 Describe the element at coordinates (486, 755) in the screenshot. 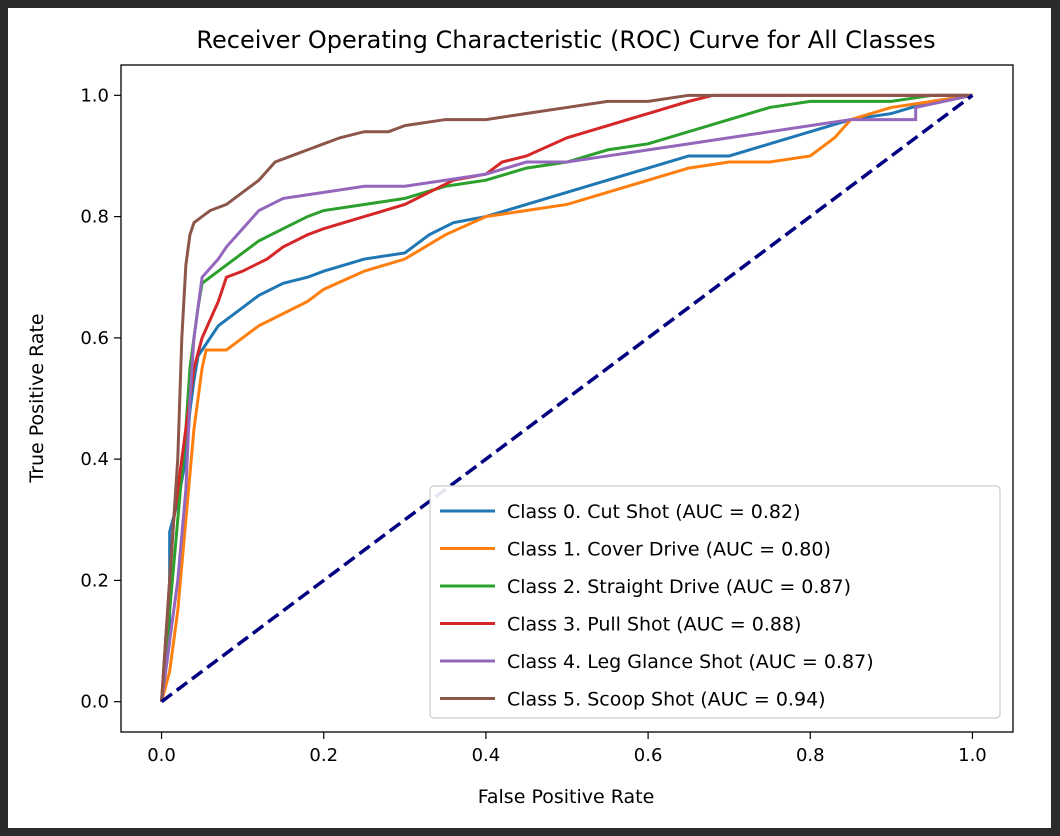

I see `x-tick-label: 0.4` at that location.